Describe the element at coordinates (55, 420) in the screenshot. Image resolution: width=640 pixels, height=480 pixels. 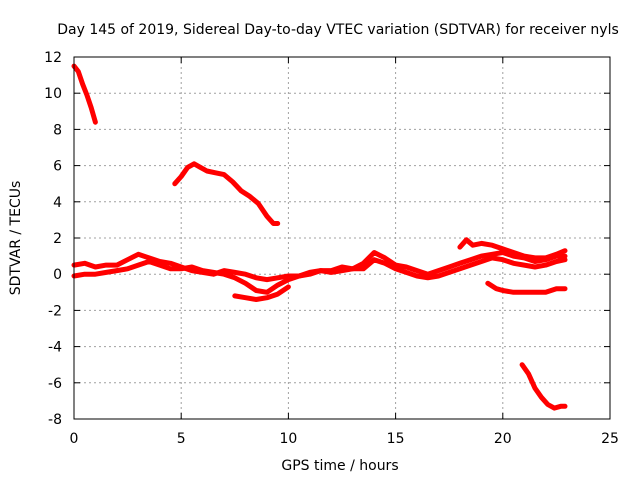
I see `y-tick-label: -8` at that location.